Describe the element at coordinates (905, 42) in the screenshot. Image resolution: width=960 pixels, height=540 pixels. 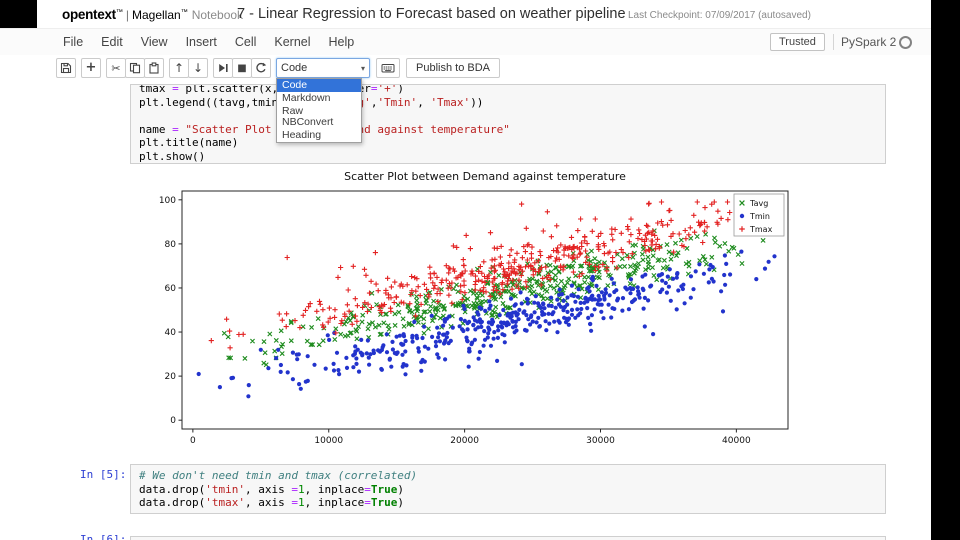
I see `kernel-status-icon` at that location.